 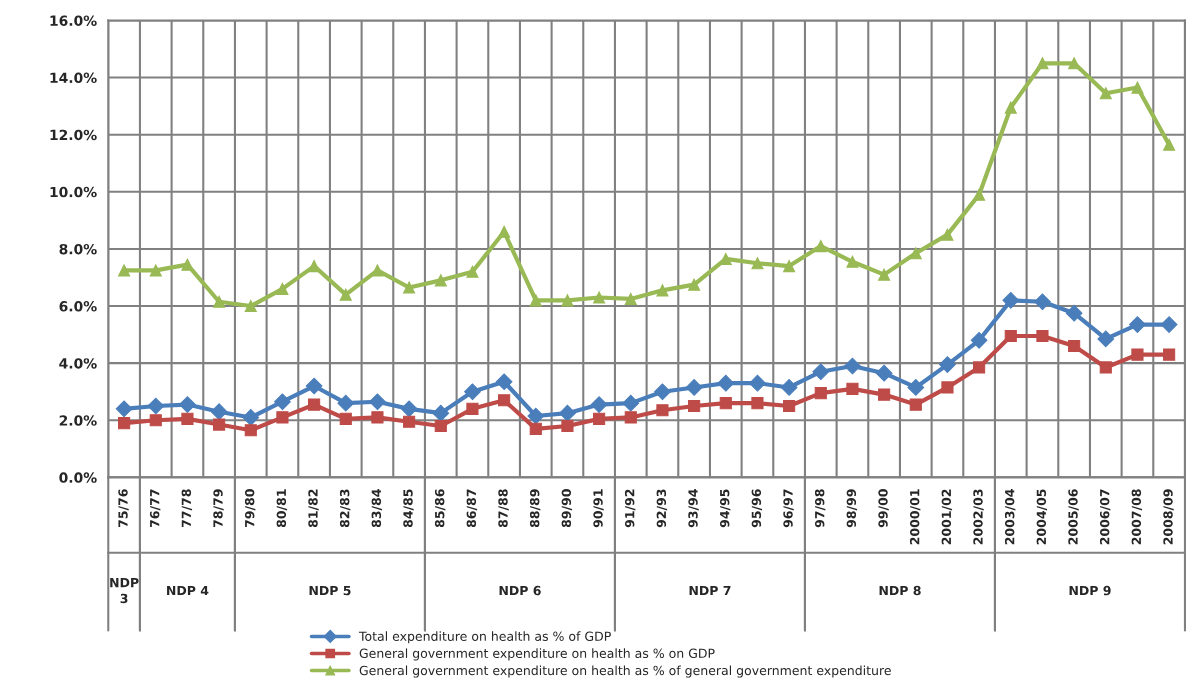 I want to click on x-tick-label: 94/95, so click(x=725, y=508).